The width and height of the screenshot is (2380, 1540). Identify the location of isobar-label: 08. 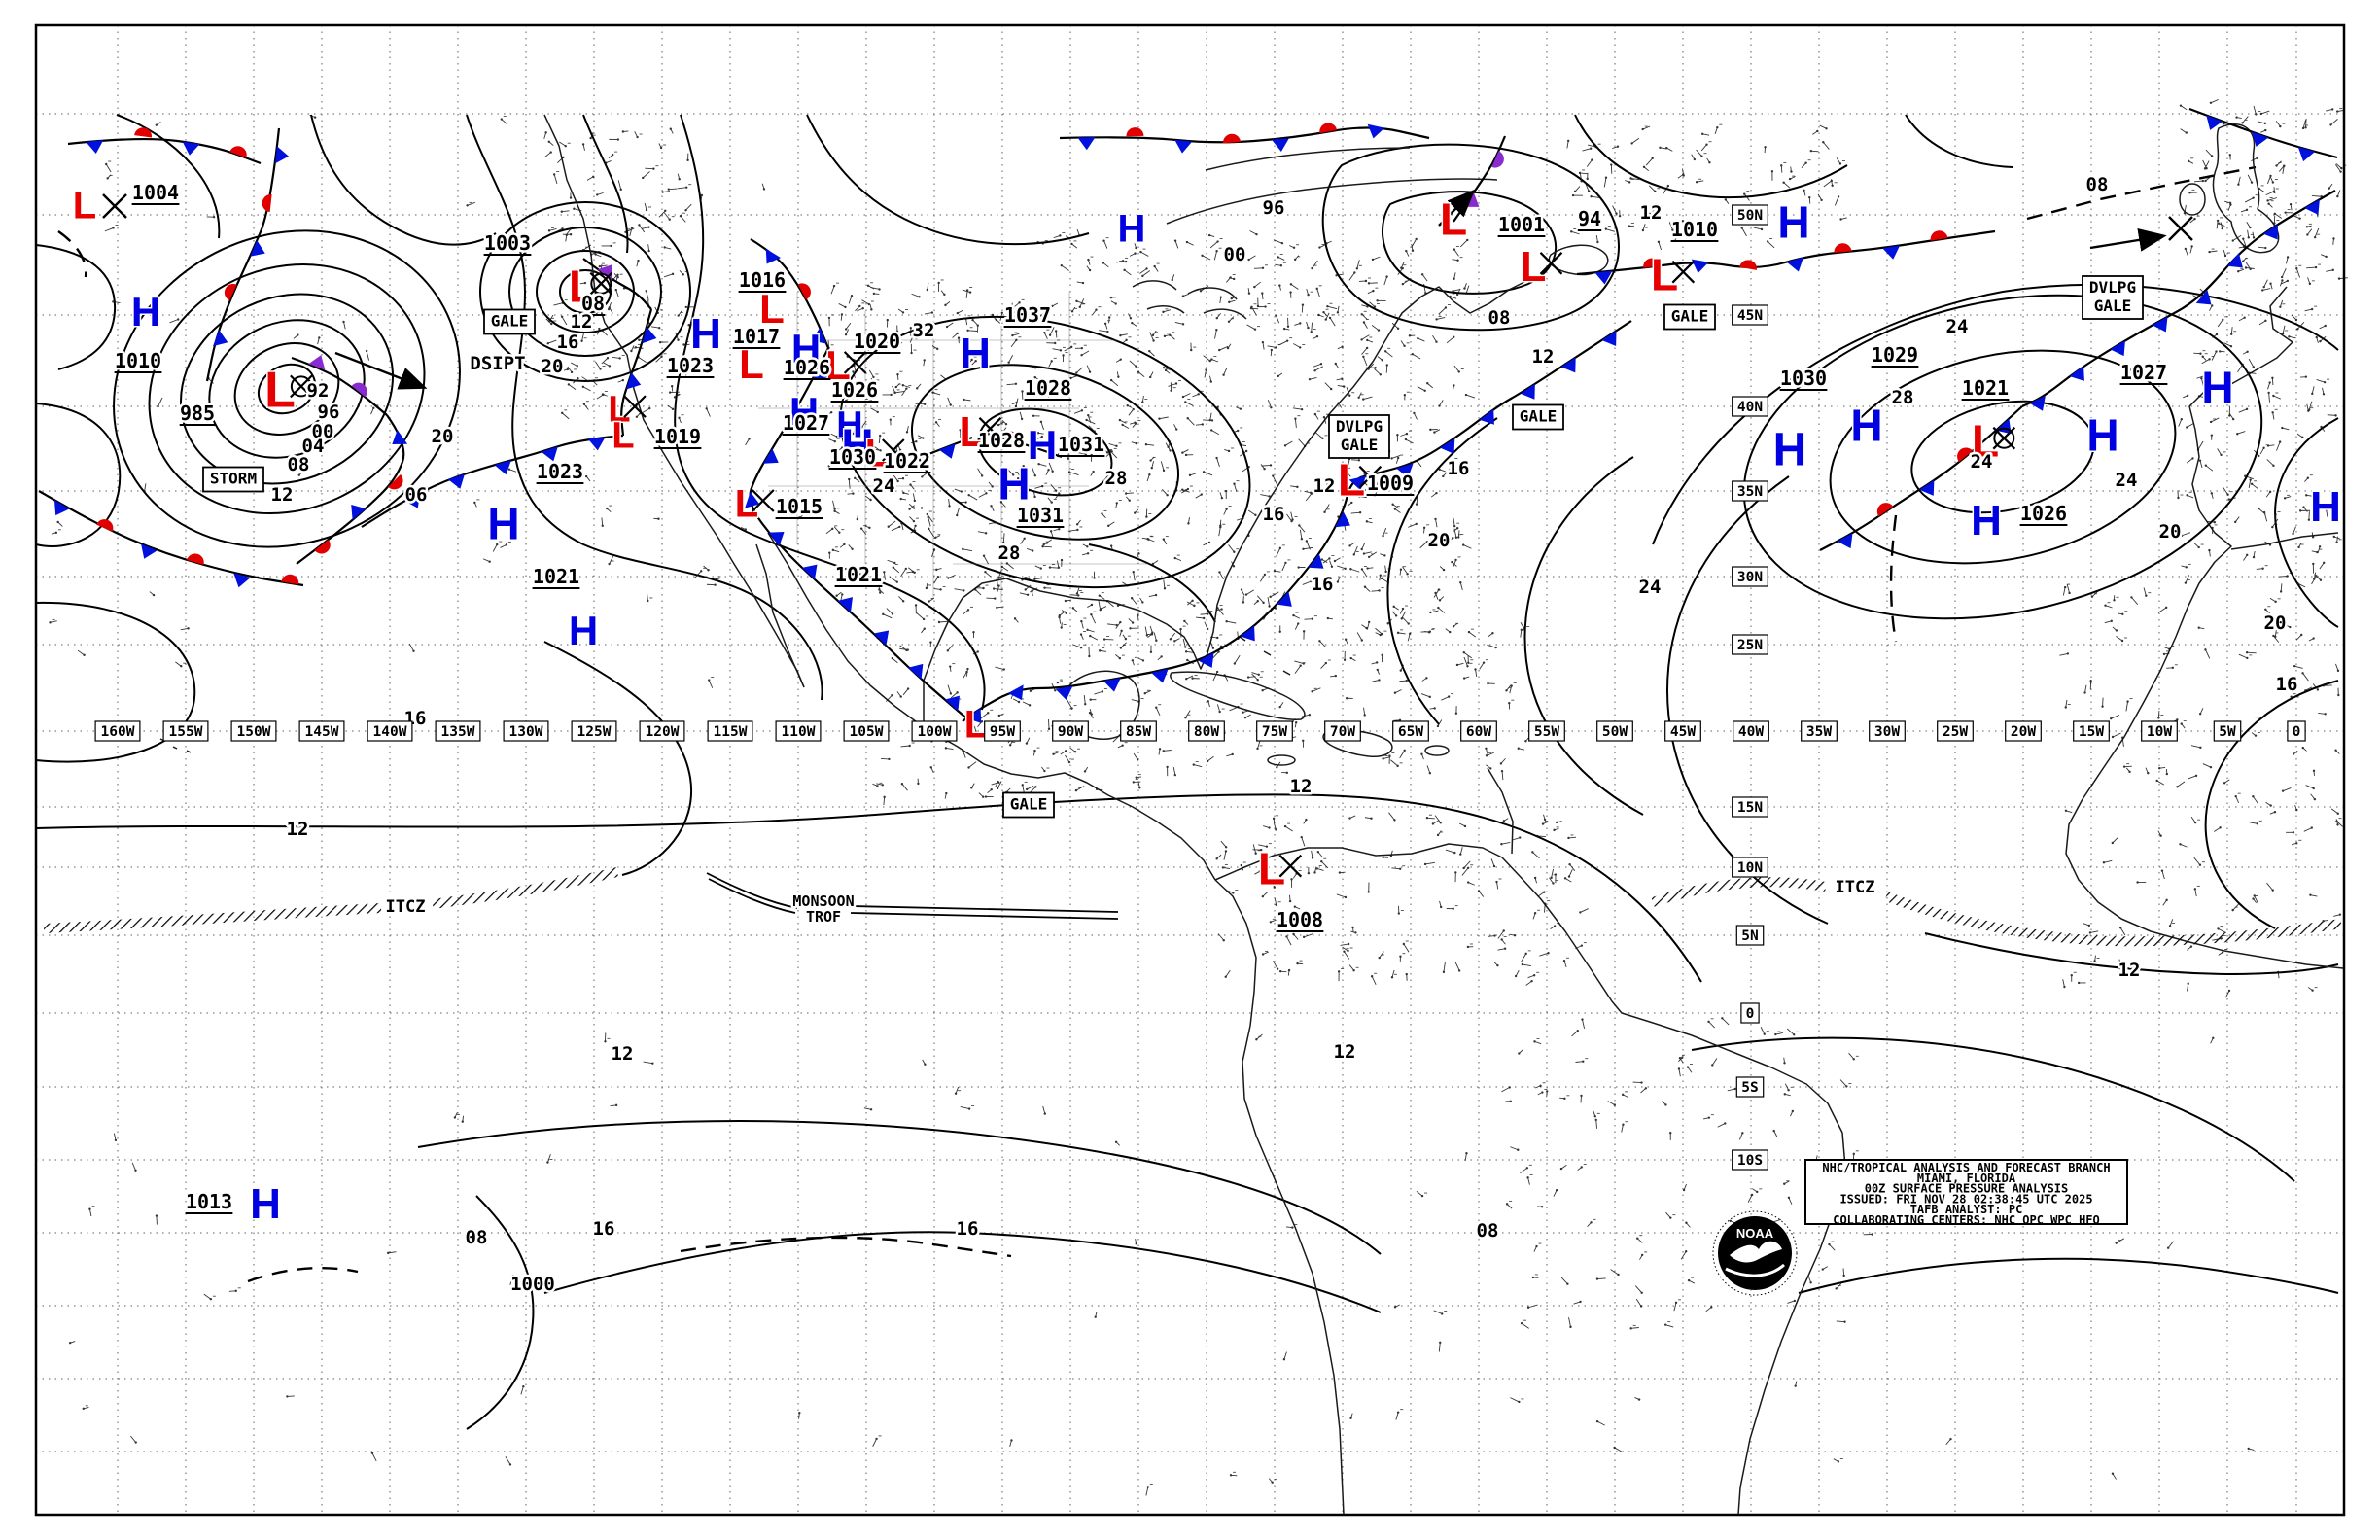
(1499, 318).